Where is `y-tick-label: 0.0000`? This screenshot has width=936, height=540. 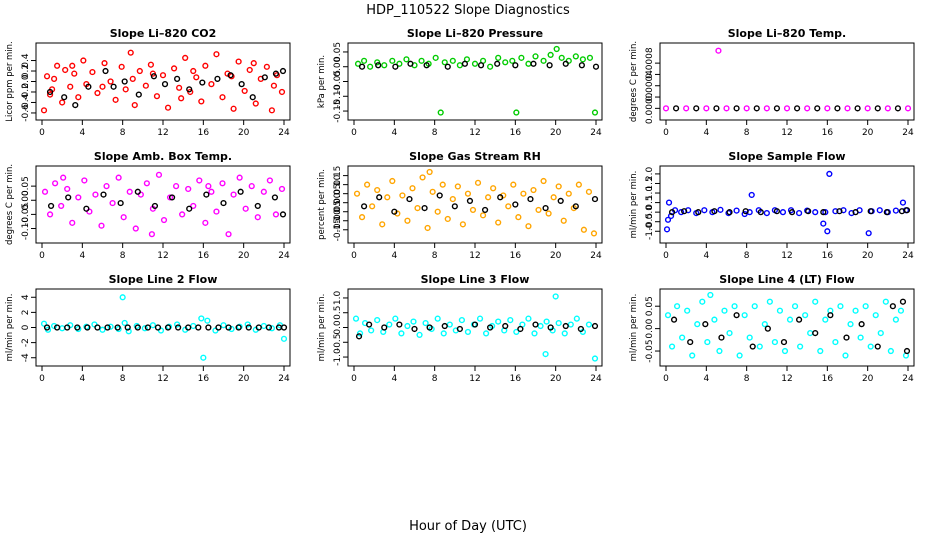 y-tick-label: 0.0000 is located at coordinates (650, 108).